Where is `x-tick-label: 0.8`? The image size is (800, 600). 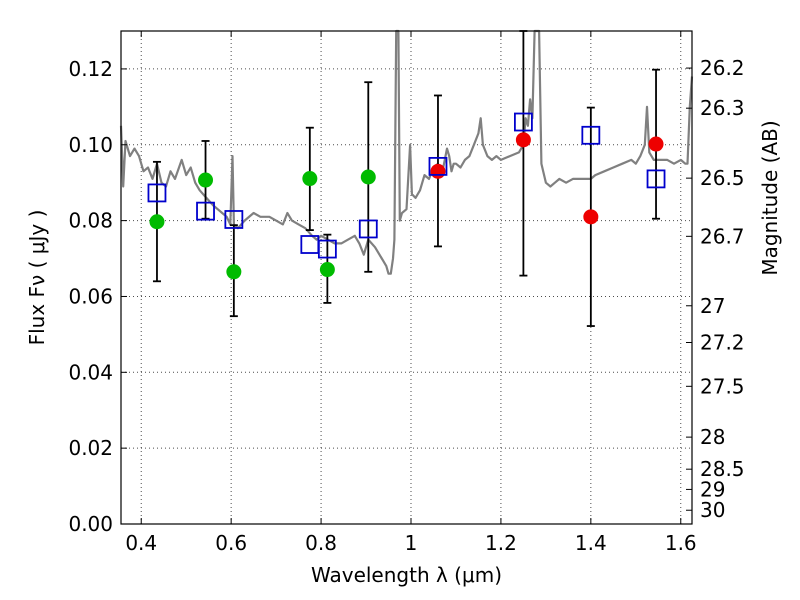
x-tick-label: 0.8 is located at coordinates (321, 543).